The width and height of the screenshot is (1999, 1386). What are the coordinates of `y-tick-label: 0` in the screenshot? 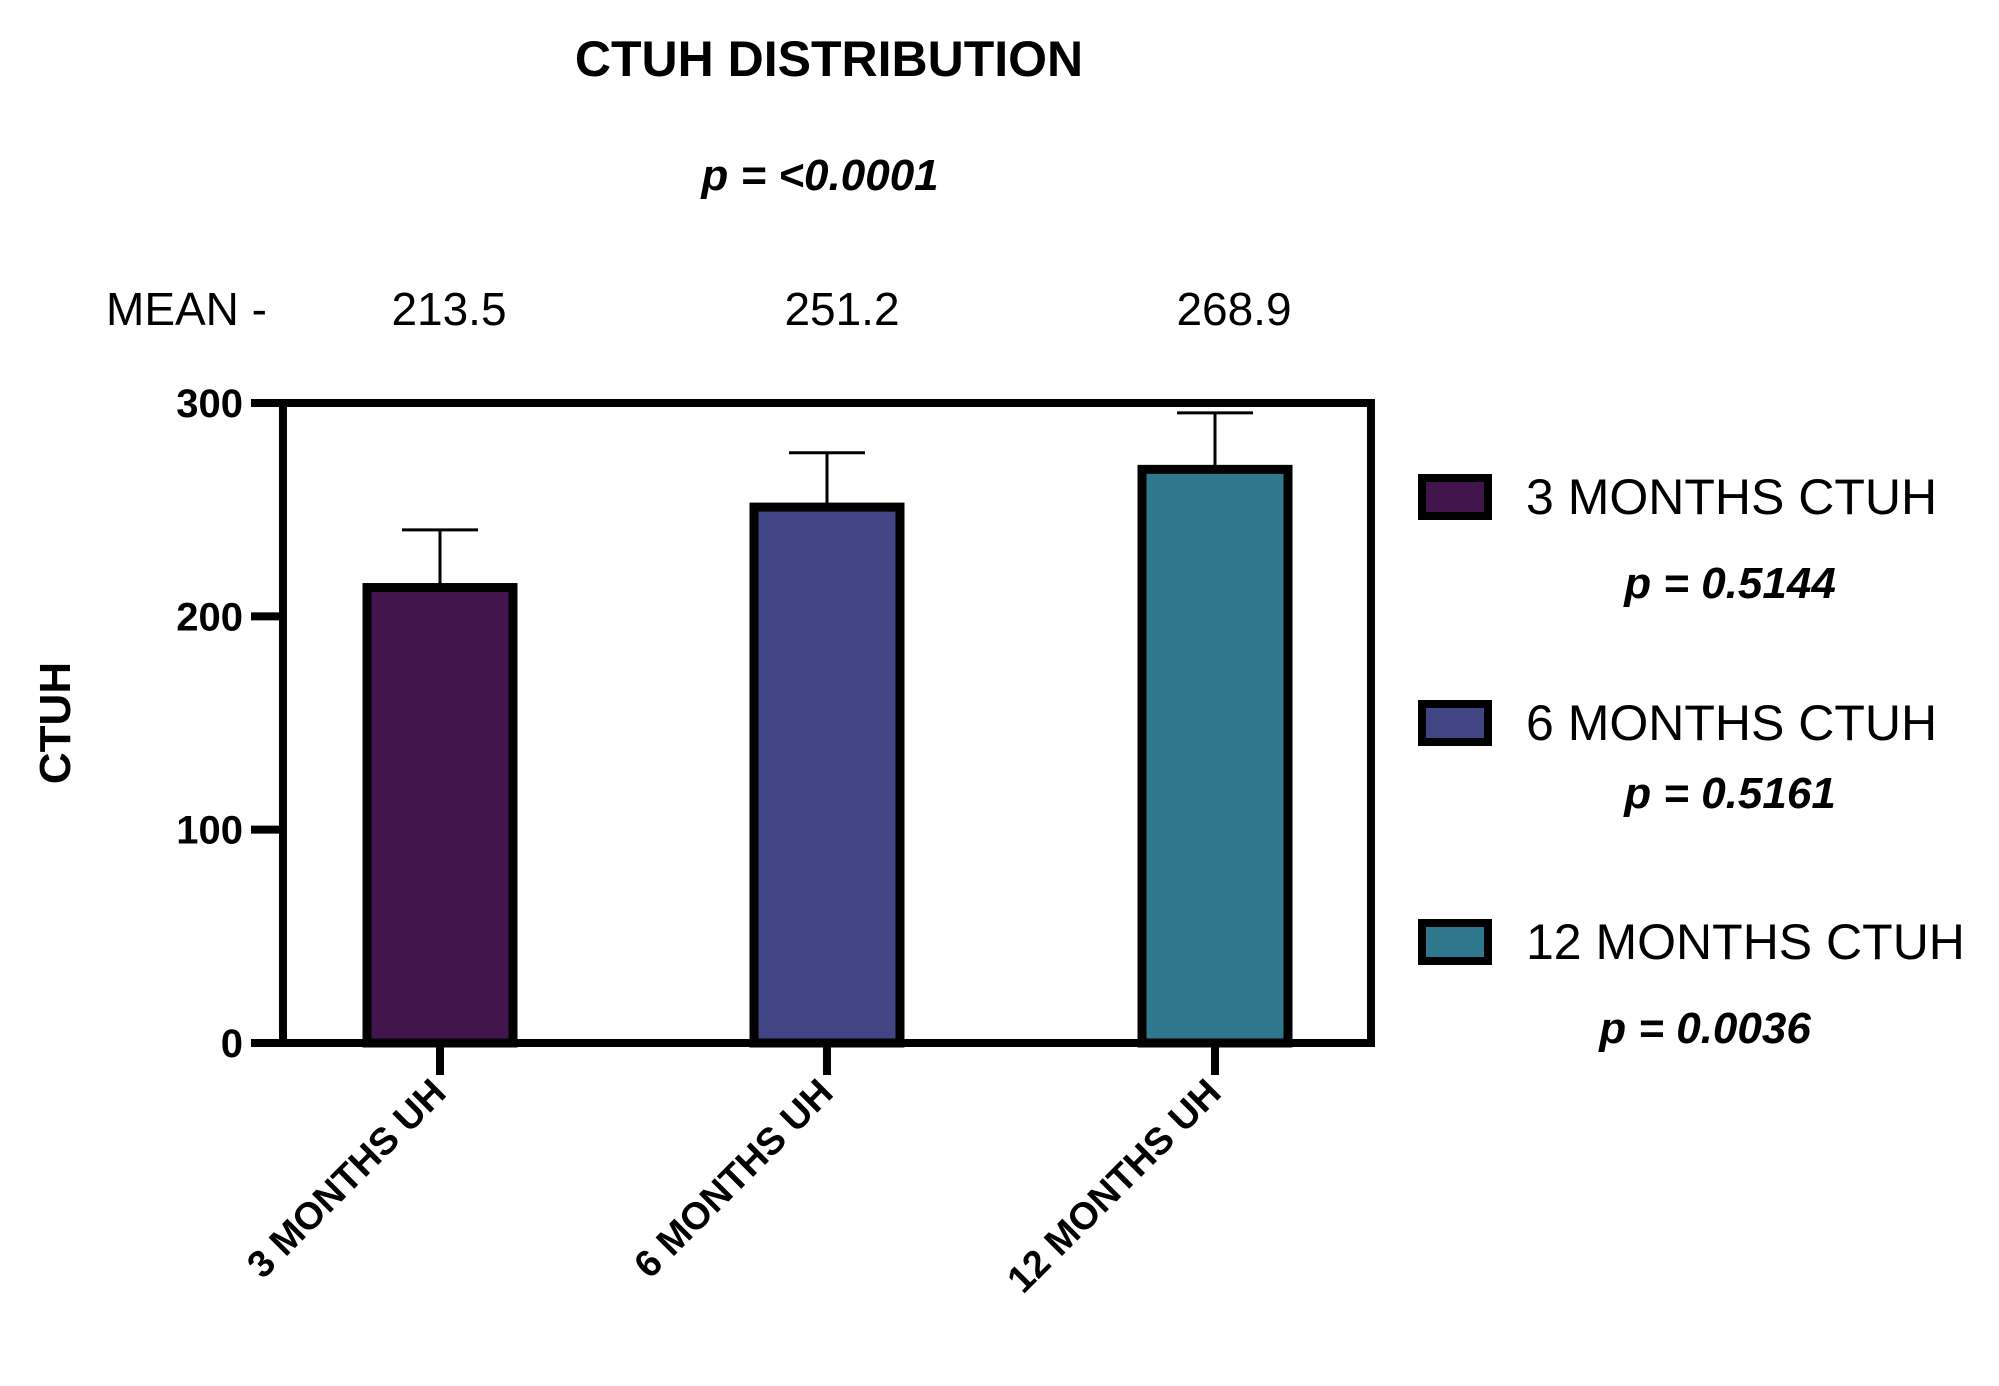 It's located at (232, 1044).